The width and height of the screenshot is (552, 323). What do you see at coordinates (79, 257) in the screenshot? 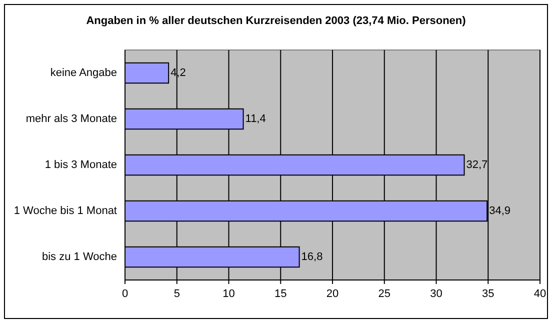
I see `y-tick-label: bis zu 1 Woche` at bounding box center [79, 257].